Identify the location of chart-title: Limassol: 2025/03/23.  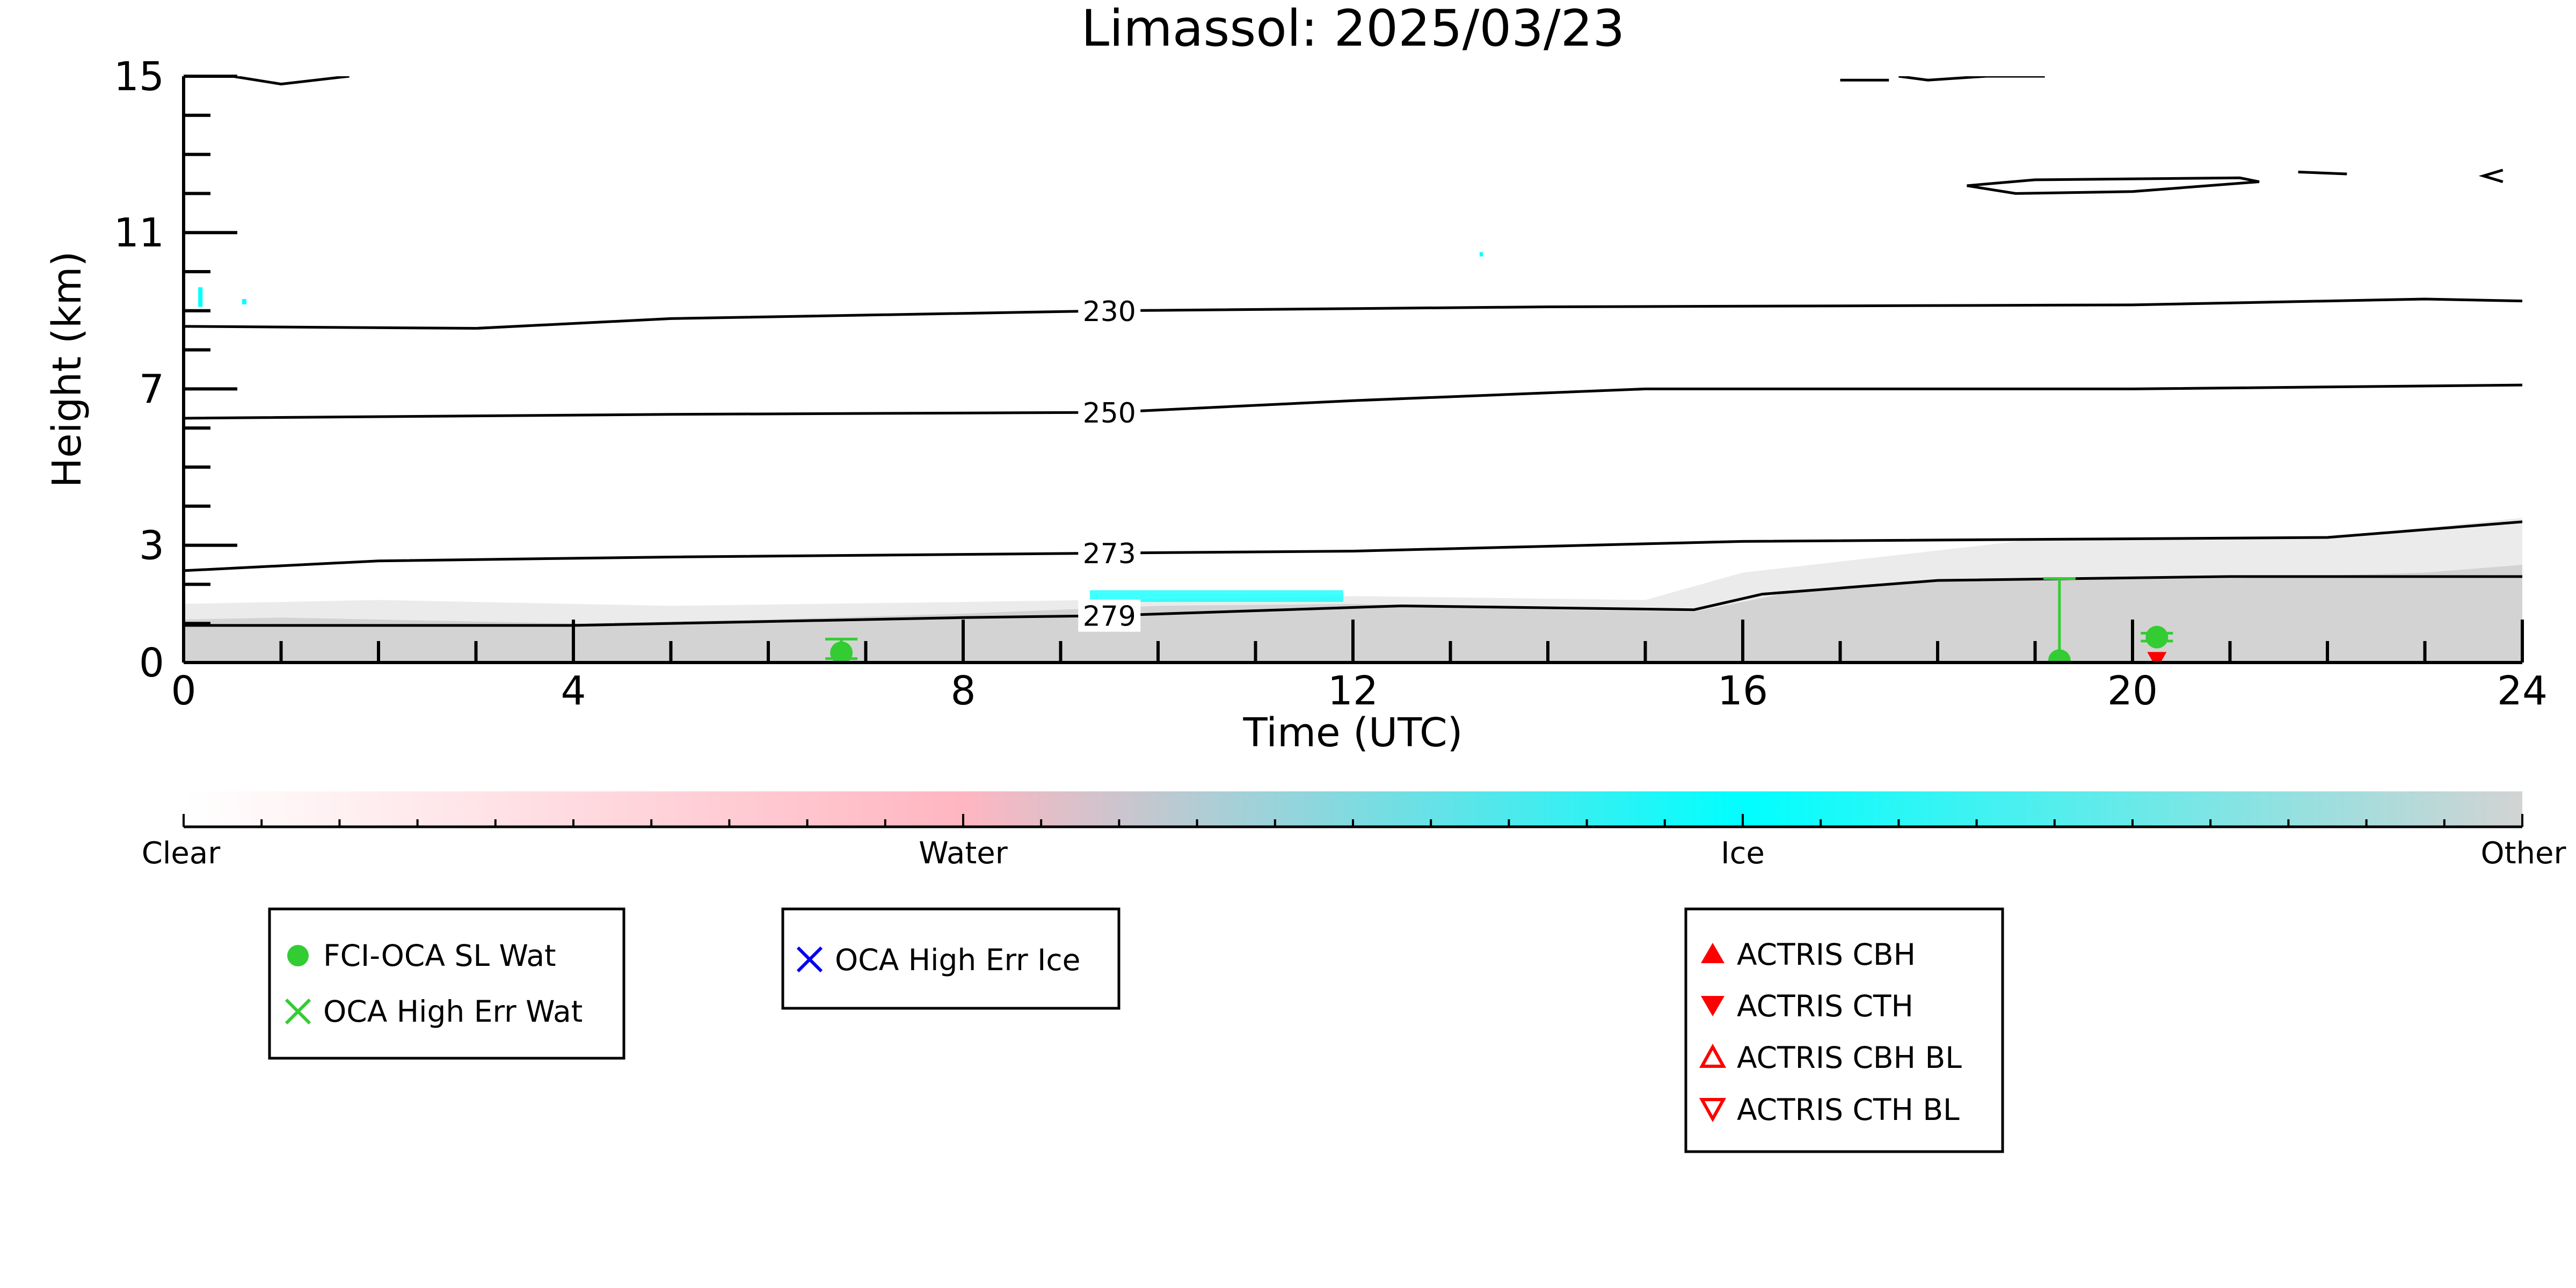
(1353, 29).